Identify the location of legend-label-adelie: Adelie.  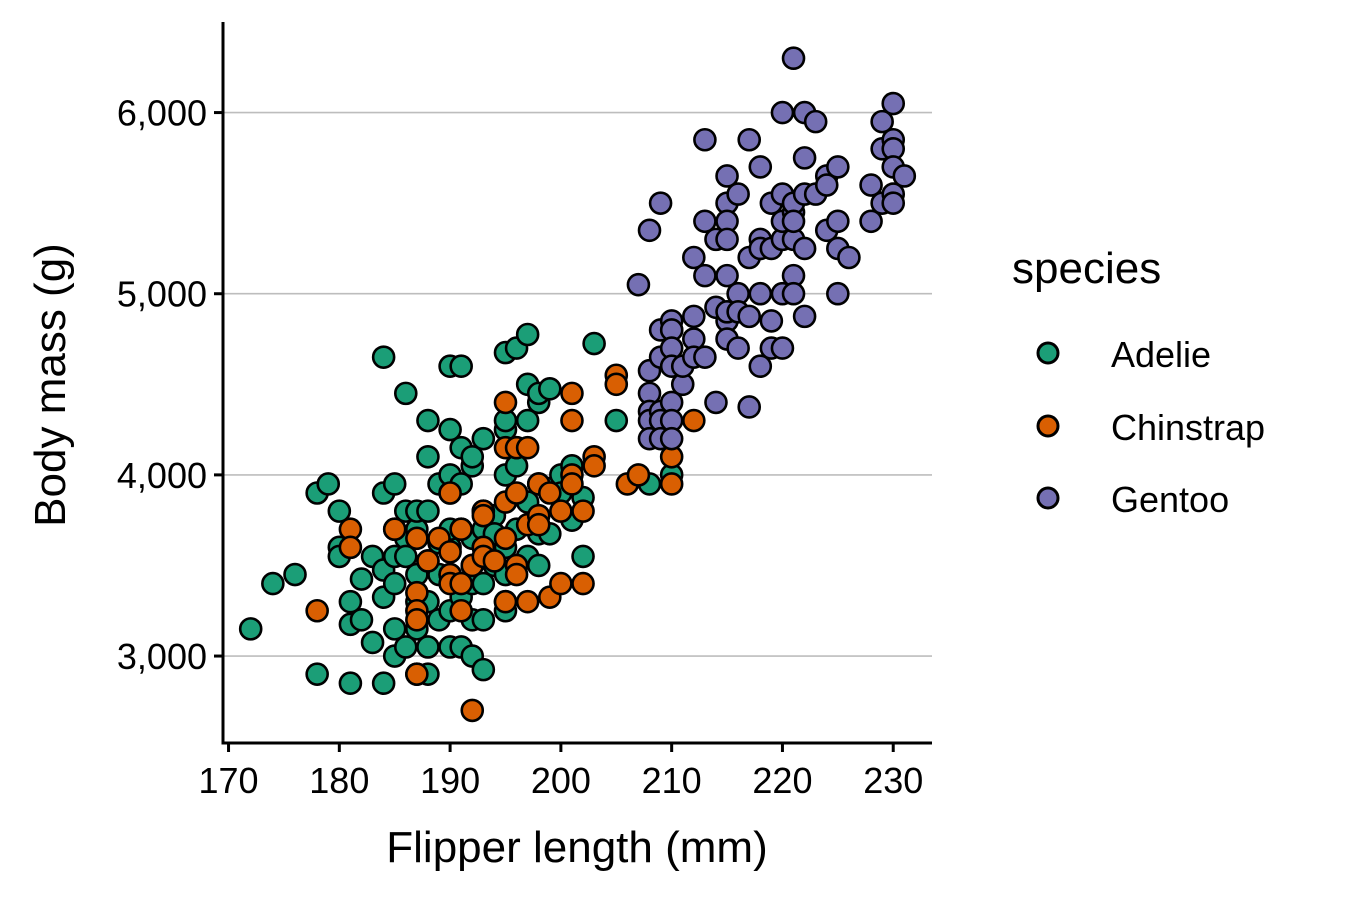
(1161, 354).